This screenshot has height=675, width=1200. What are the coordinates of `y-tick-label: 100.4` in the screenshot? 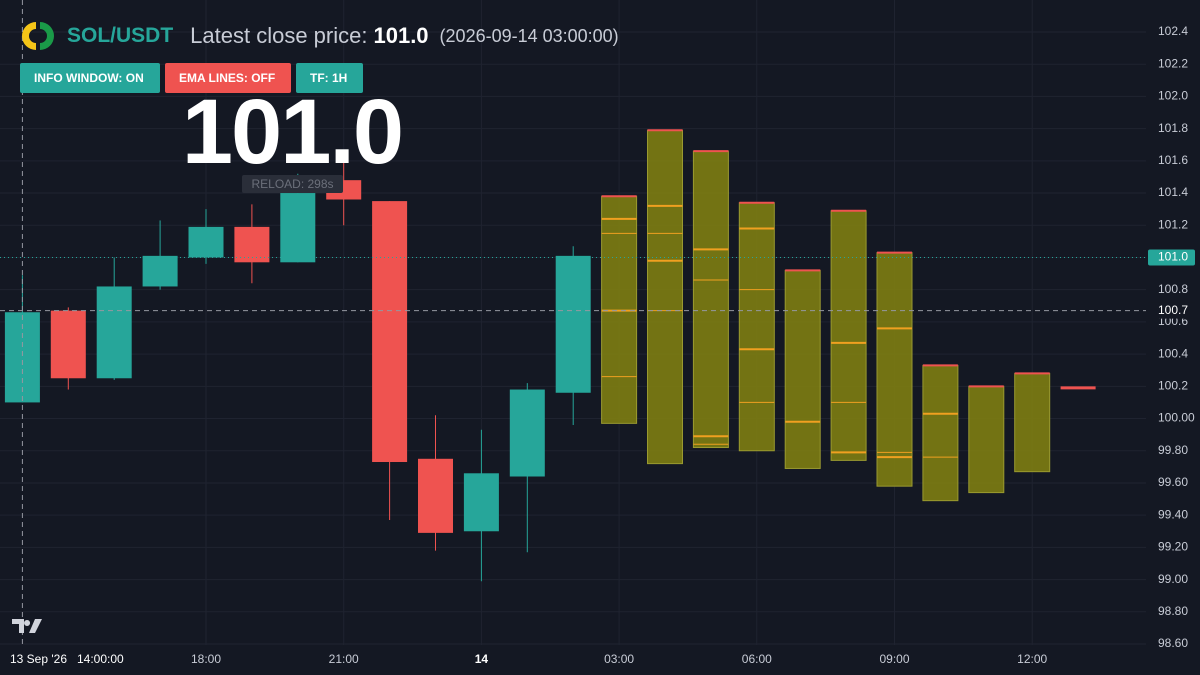 It's located at (1173, 353).